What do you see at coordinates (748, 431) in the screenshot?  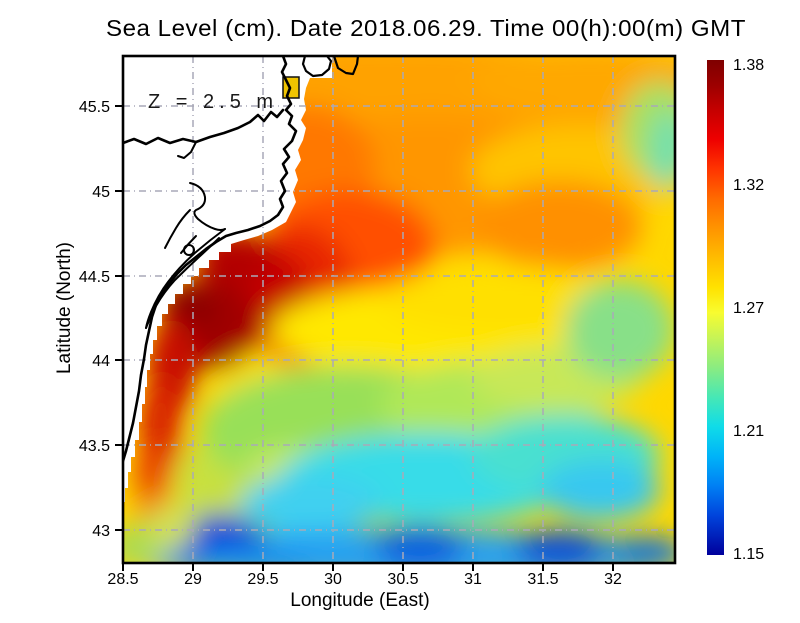 I see `svg-text: 1.21` at bounding box center [748, 431].